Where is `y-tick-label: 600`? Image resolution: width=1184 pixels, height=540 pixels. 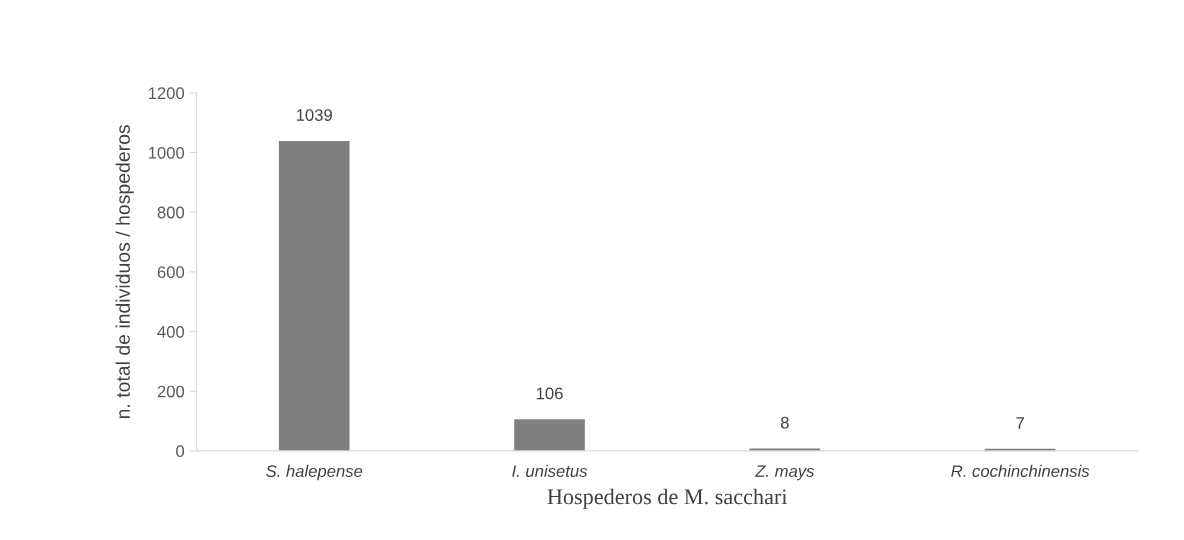 y-tick-label: 600 is located at coordinates (171, 272).